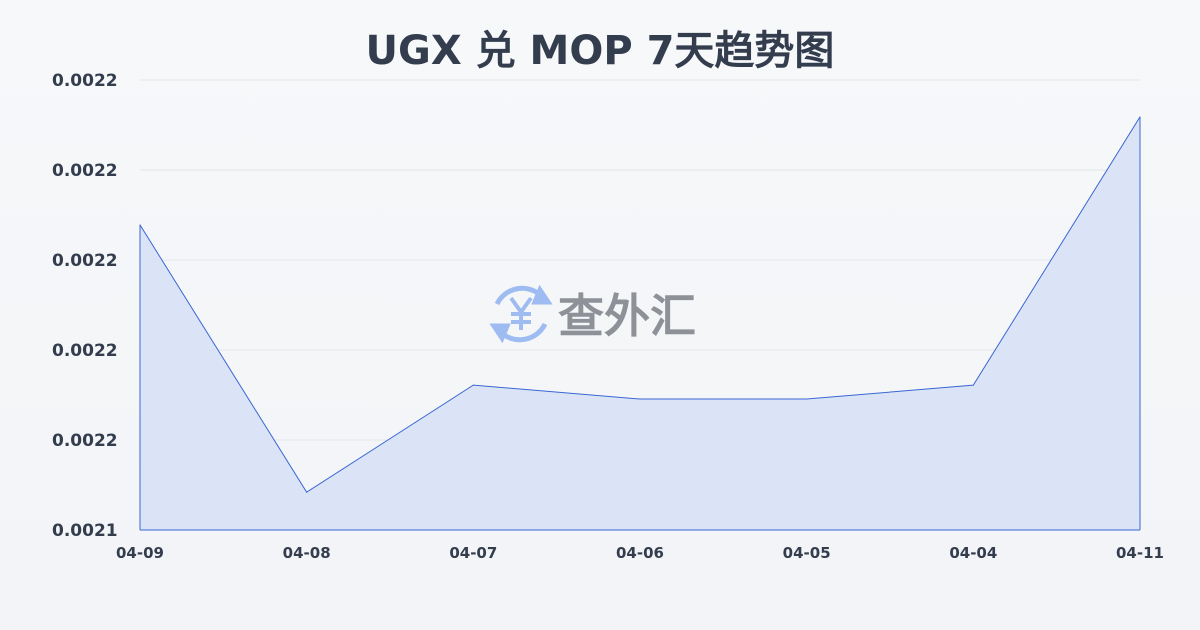 The width and height of the screenshot is (1200, 630). Describe the element at coordinates (640, 553) in the screenshot. I see `x-tick-label: 04-06` at that location.